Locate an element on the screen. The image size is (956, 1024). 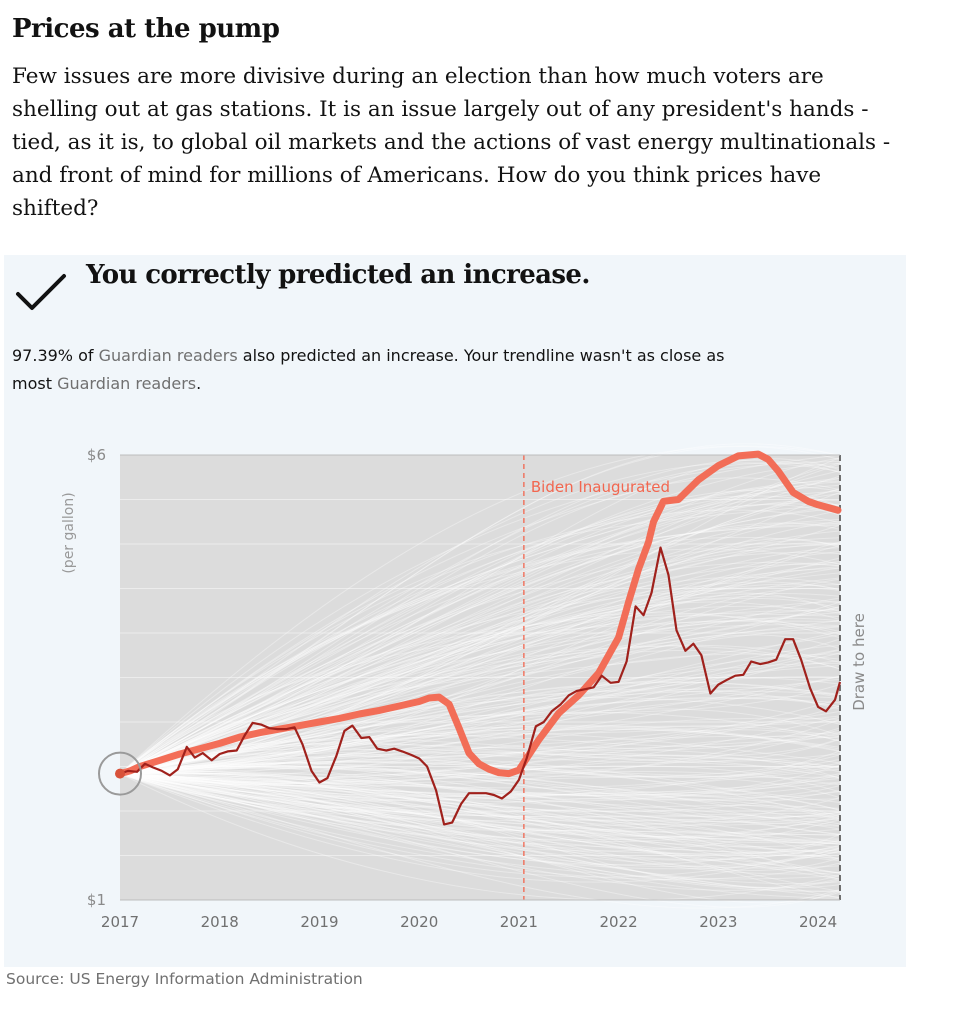
start-point-ring is located at coordinates (120, 773).